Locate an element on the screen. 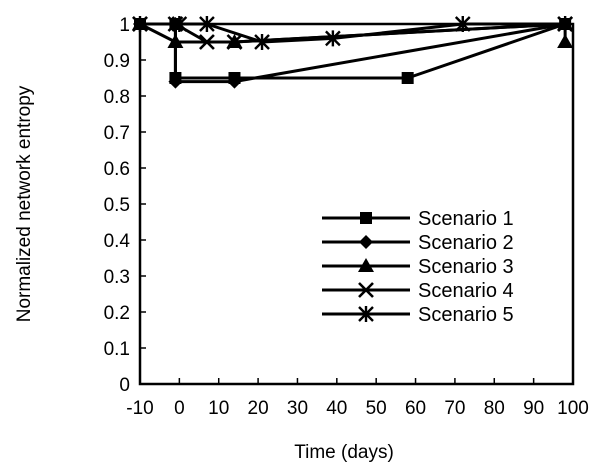 The image size is (603, 466). y-tick-label: 1 is located at coordinates (124, 25).